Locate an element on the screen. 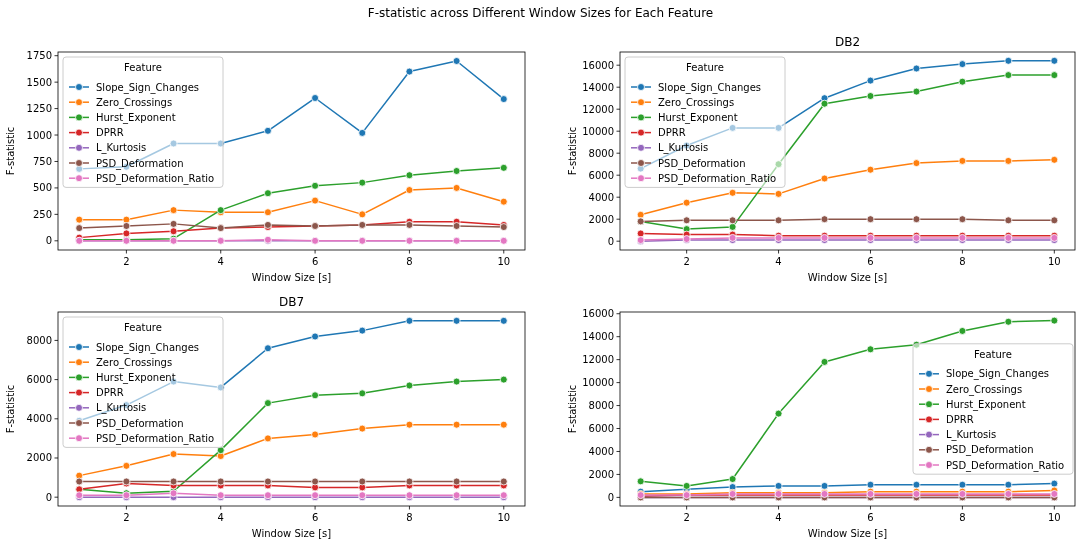 The width and height of the screenshot is (1081, 547). y-tick-label: 250 is located at coordinates (42, 214).